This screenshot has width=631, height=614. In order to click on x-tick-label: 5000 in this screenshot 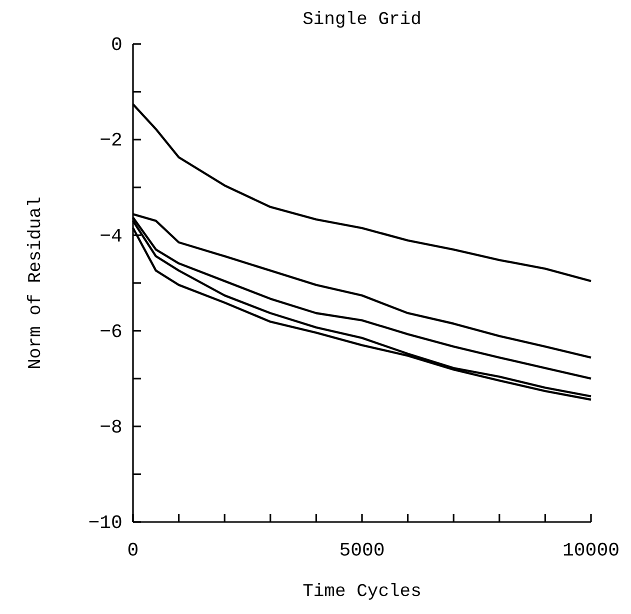, I will do `click(362, 550)`.